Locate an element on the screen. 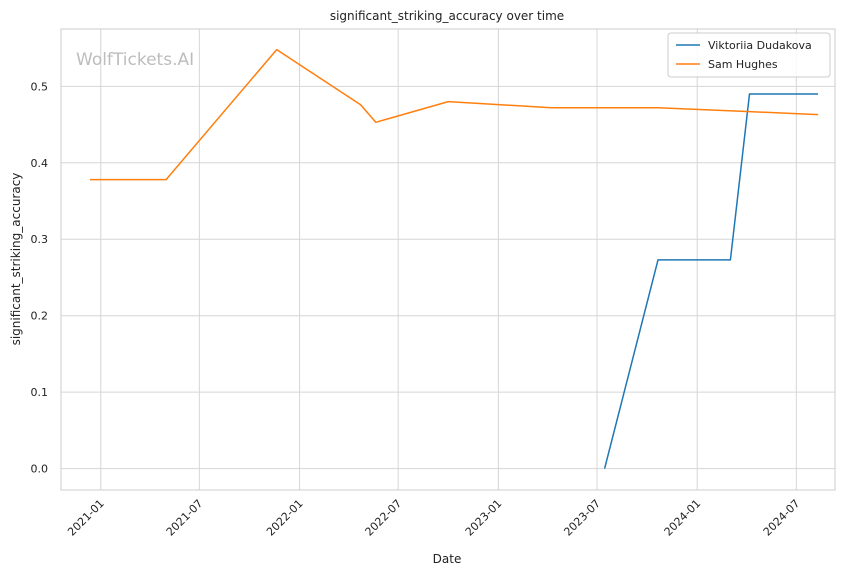  watermark: WolfTickets.AI is located at coordinates (135, 60).